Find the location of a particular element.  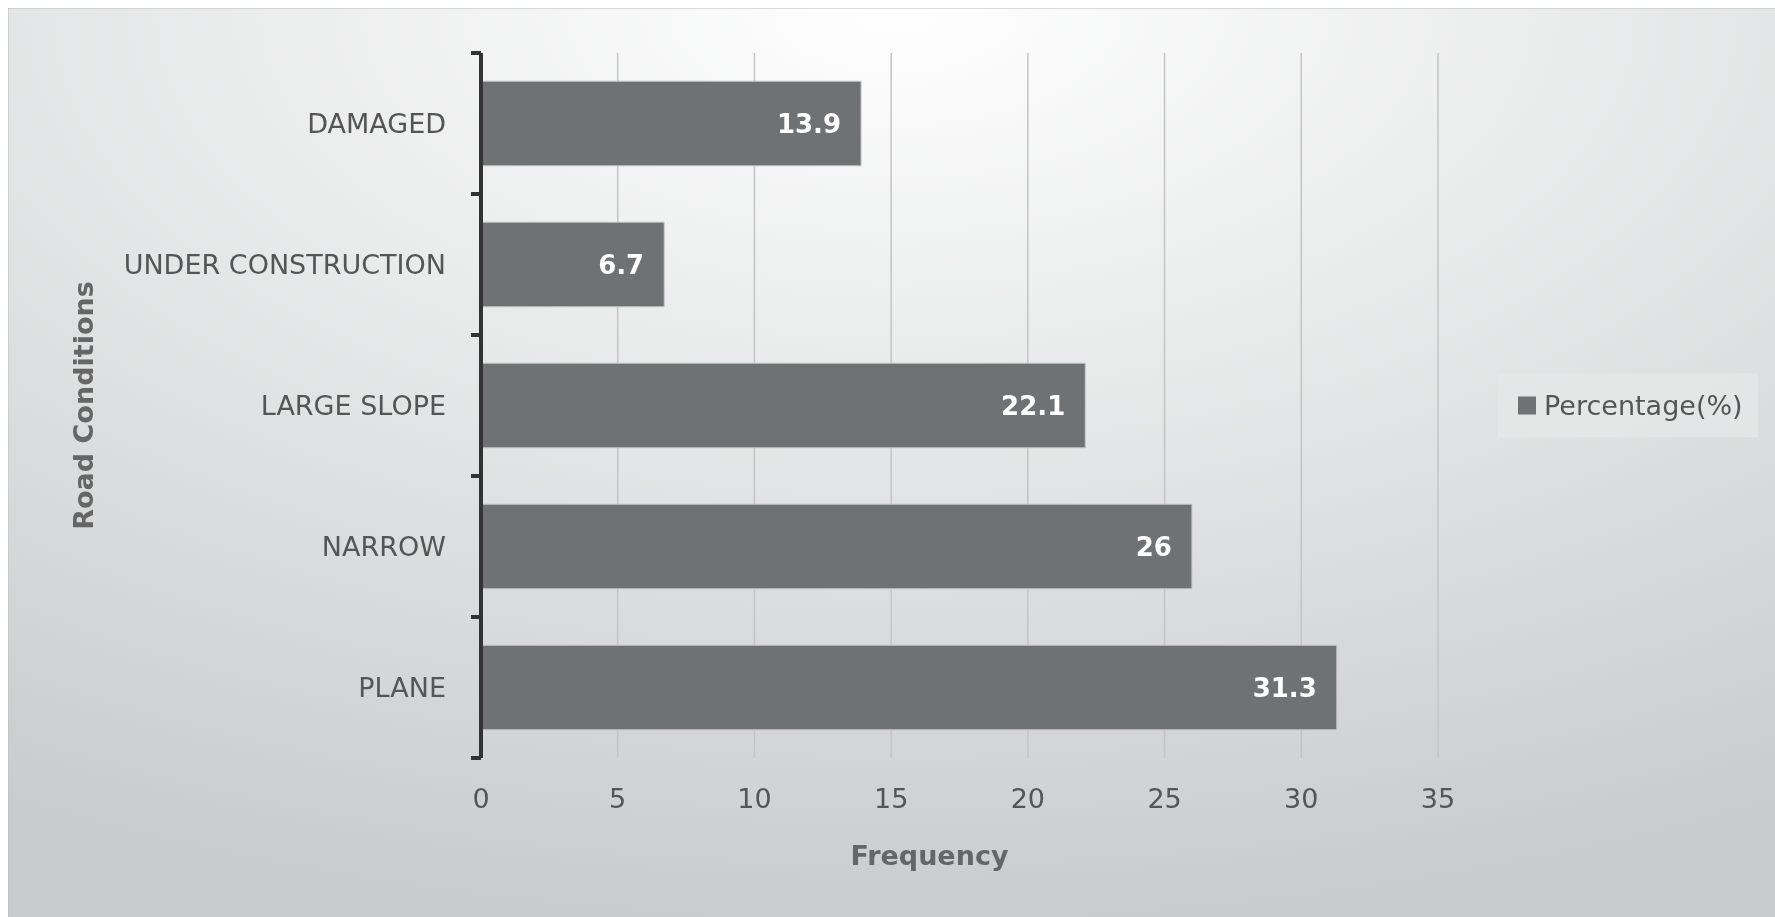

x-tick-label: 5 is located at coordinates (618, 798).